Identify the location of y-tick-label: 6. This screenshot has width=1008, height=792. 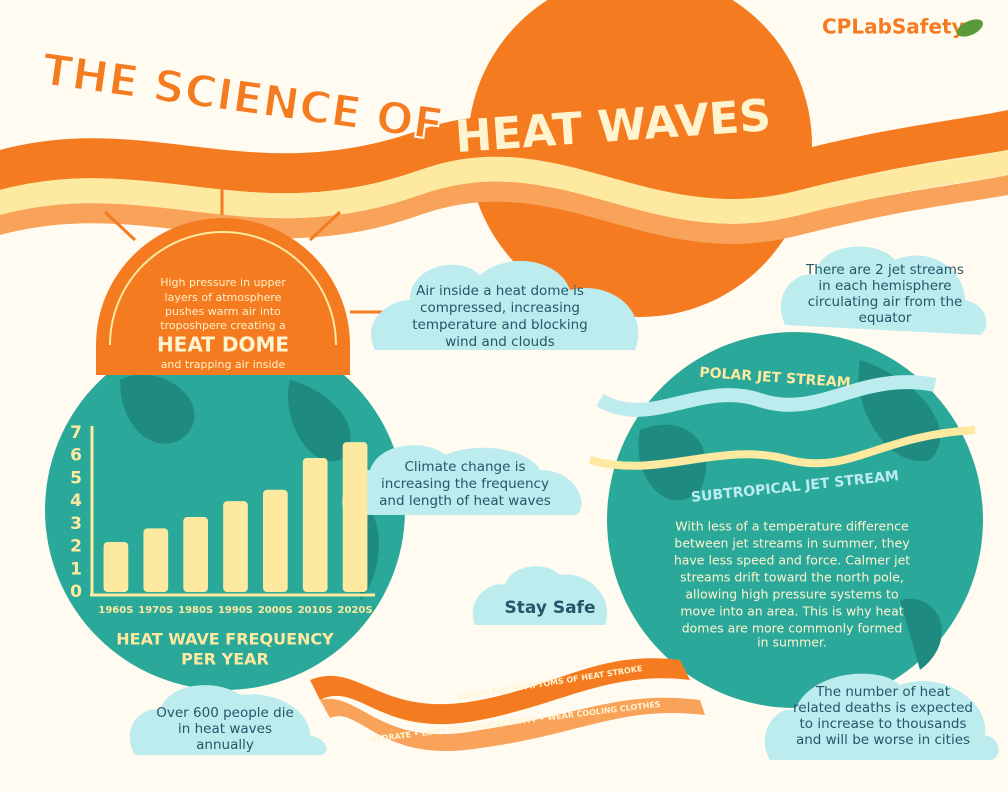
(76, 456).